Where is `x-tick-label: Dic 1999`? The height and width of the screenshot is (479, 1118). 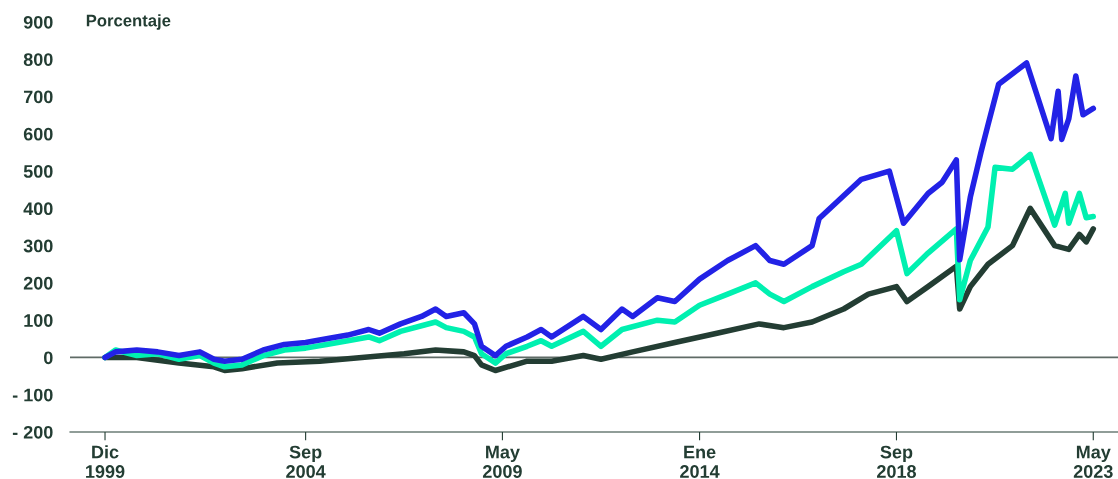
x-tick-label: Dic 1999 is located at coordinates (105, 461).